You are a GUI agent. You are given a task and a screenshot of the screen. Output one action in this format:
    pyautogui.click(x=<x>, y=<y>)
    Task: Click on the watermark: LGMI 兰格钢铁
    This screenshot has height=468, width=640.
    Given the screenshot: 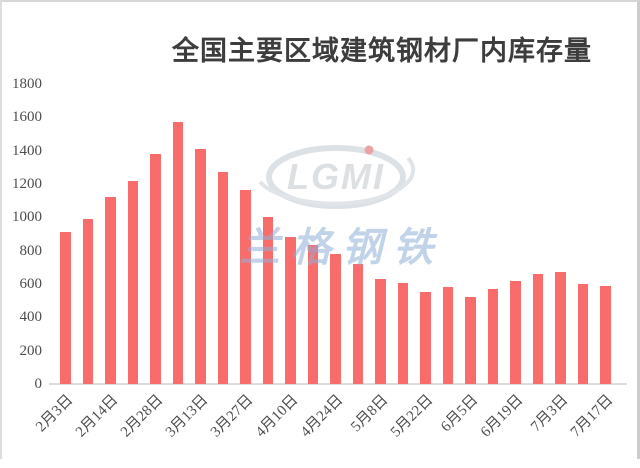 What is the action you would take?
    pyautogui.click(x=350, y=206)
    